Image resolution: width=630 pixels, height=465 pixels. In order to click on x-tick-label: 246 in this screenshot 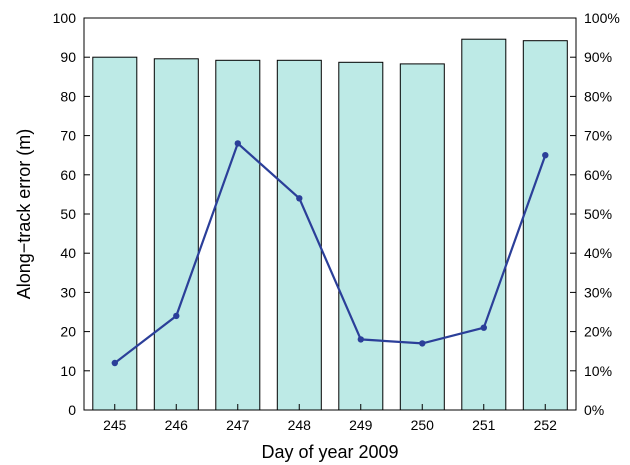, I will do `click(177, 425)`.